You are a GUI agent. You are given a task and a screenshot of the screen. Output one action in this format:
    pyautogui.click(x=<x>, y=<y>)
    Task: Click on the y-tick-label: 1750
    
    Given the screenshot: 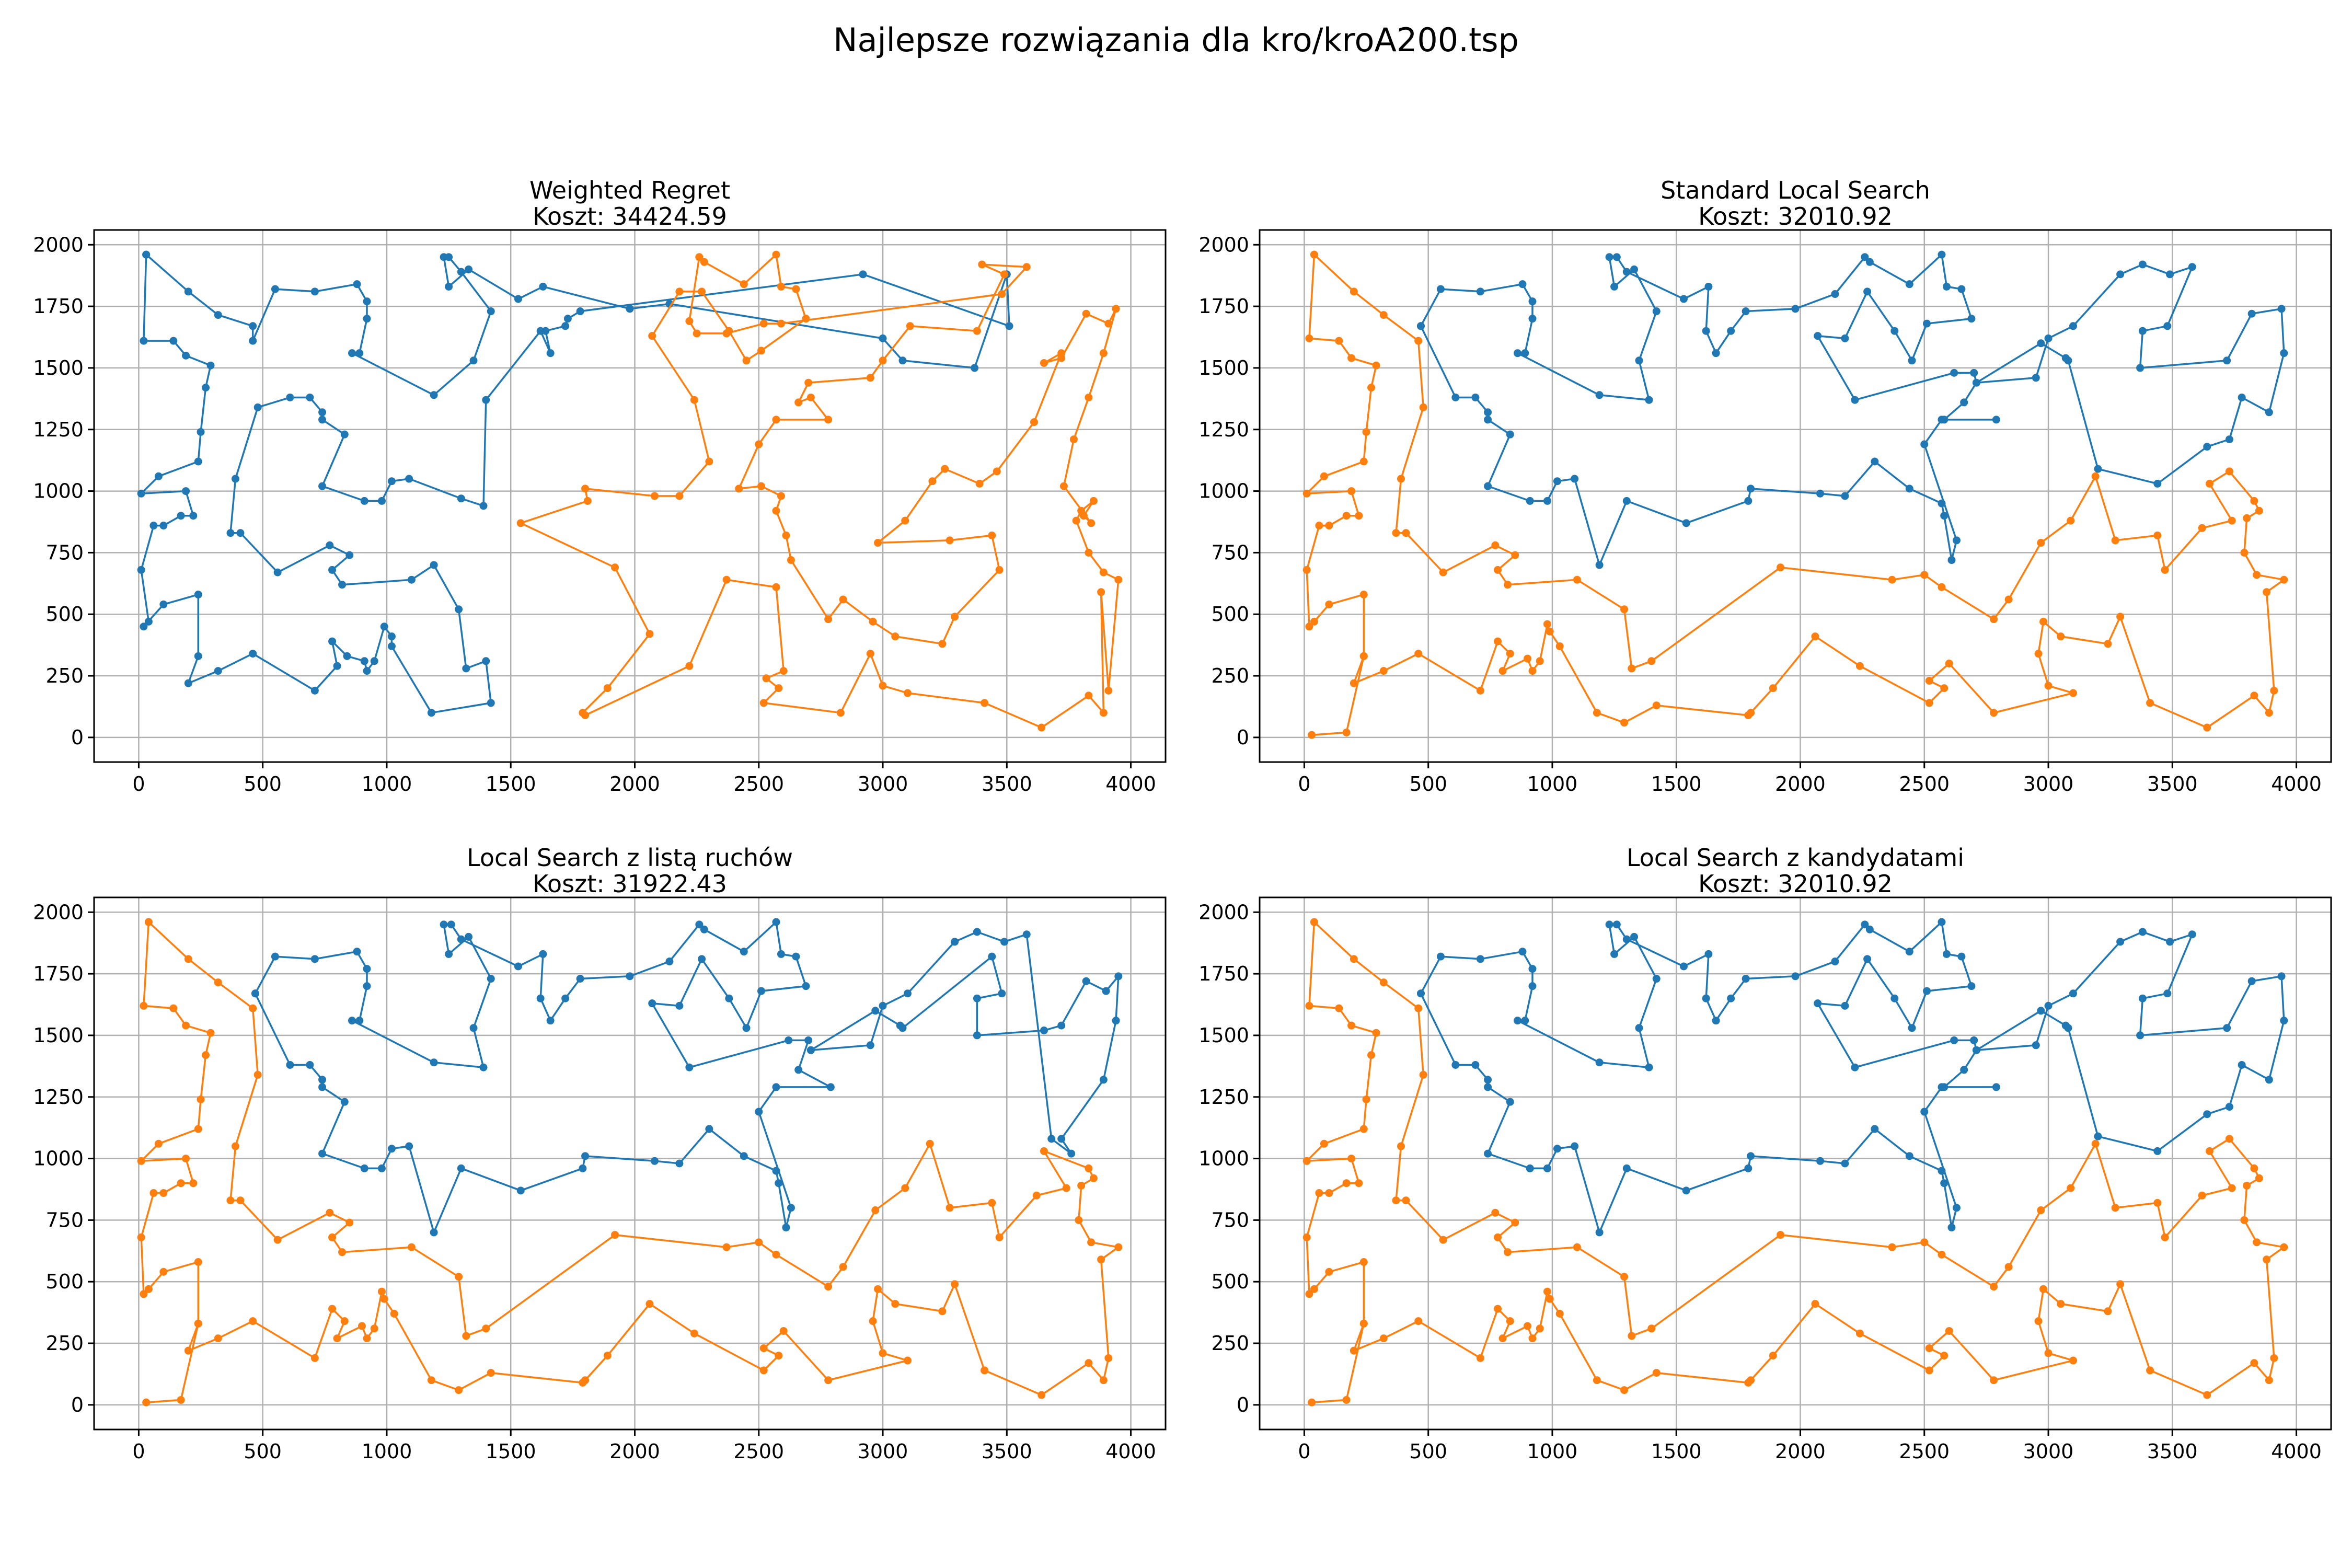 What is the action you would take?
    pyautogui.click(x=1223, y=973)
    